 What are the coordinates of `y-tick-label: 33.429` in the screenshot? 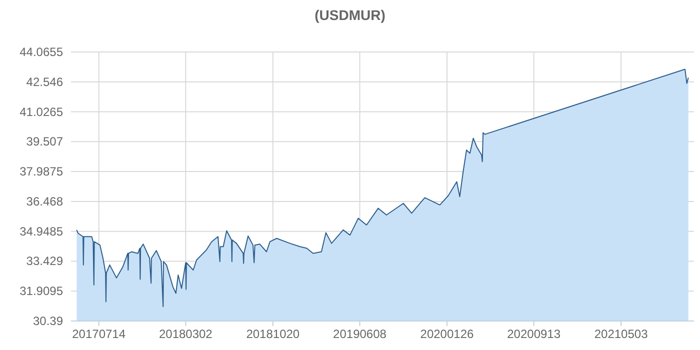 It's located at (45, 261).